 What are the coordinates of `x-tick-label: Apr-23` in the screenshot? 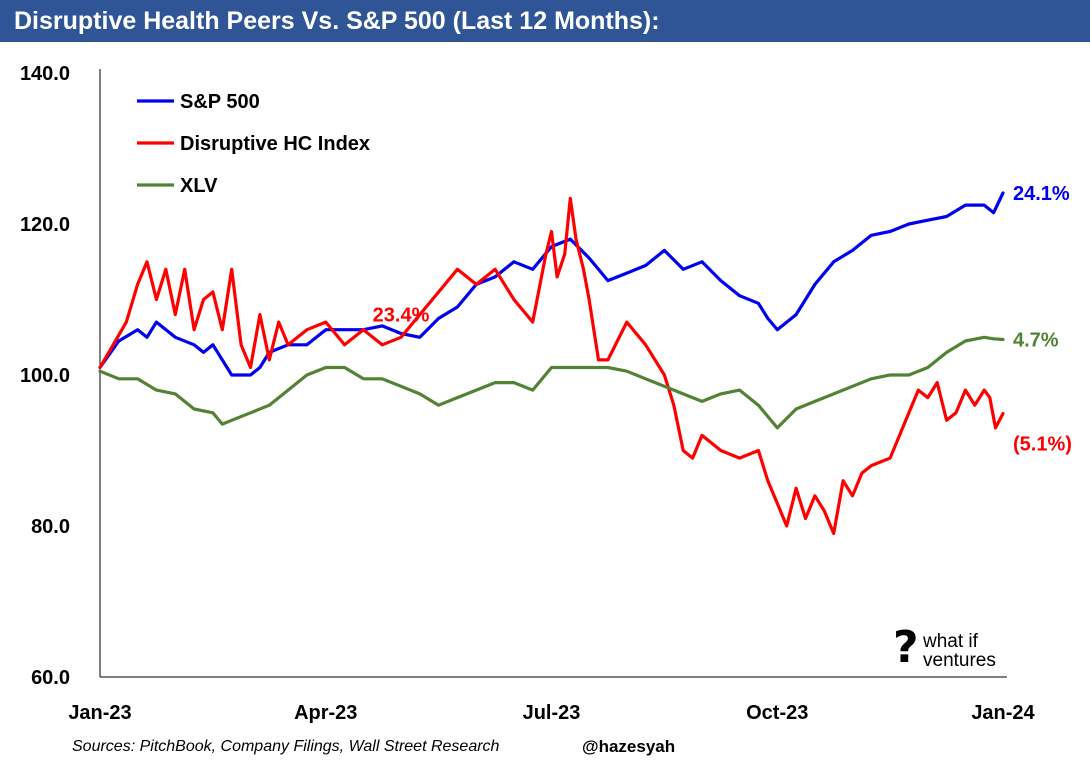 It's located at (325, 713).